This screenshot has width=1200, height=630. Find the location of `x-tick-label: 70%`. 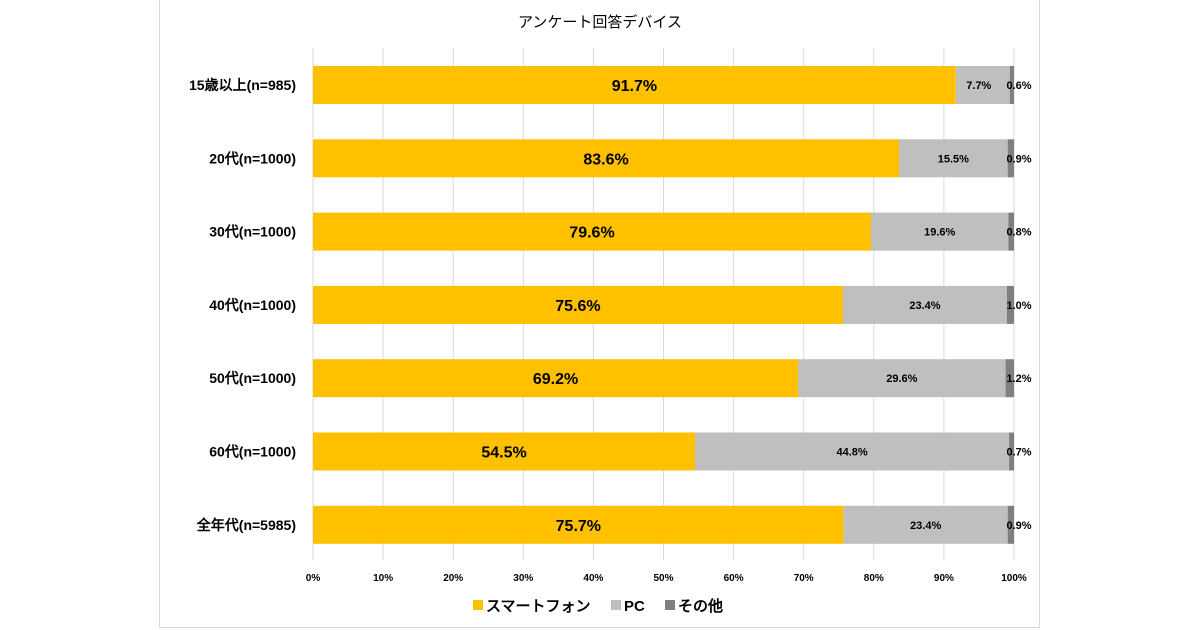

x-tick-label: 70% is located at coordinates (804, 578).